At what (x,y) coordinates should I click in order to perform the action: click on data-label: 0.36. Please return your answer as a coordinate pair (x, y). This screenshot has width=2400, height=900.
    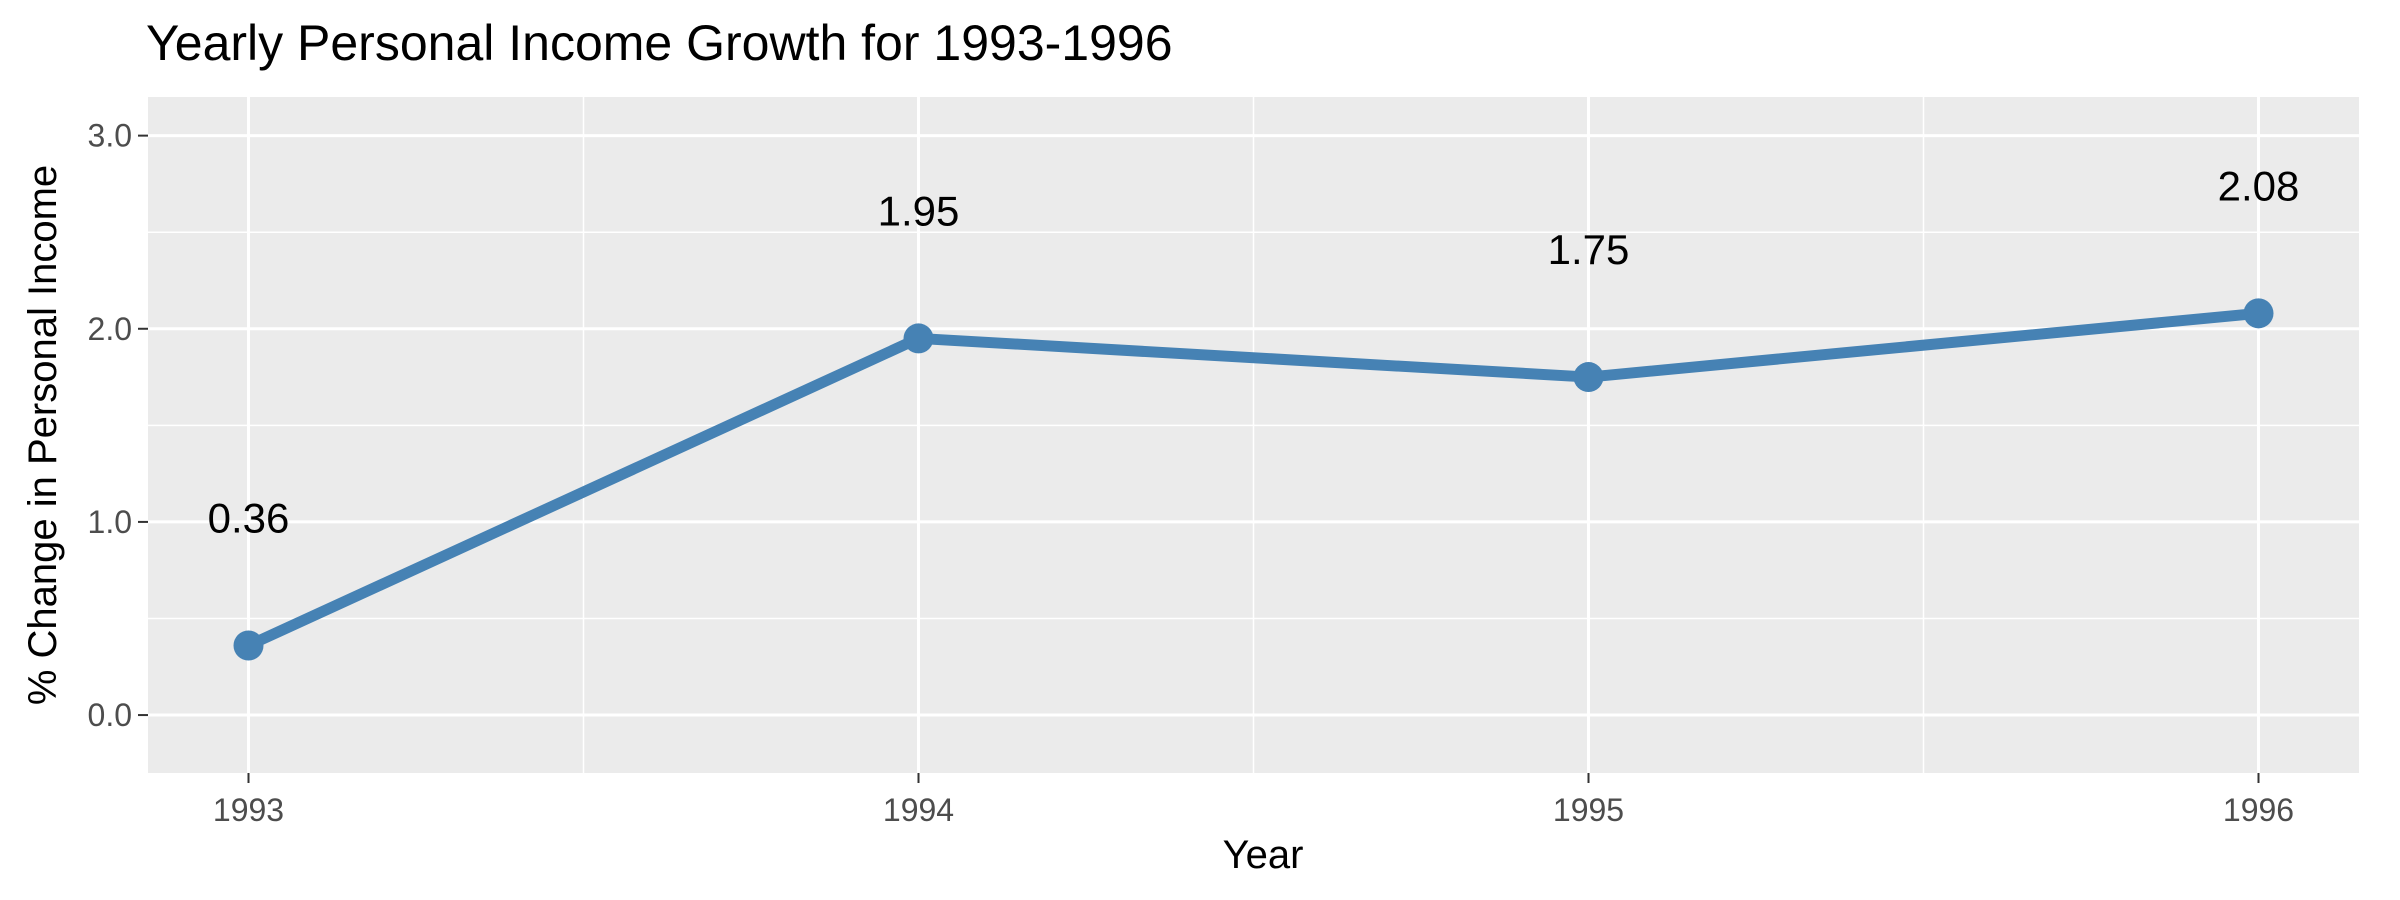
    Looking at the image, I should click on (249, 518).